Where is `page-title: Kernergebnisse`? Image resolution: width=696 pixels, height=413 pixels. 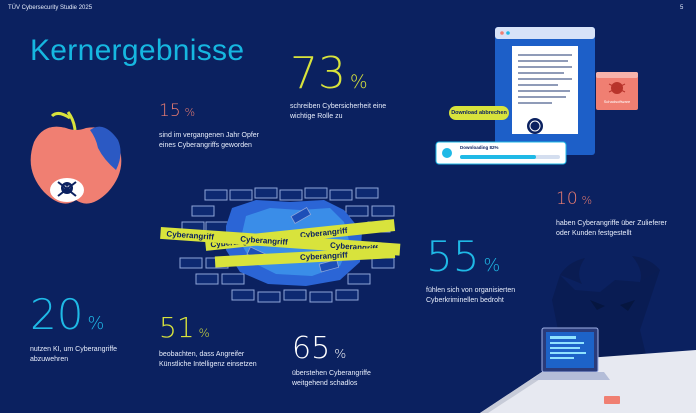
page-title: Kernergebnisse is located at coordinates (137, 50).